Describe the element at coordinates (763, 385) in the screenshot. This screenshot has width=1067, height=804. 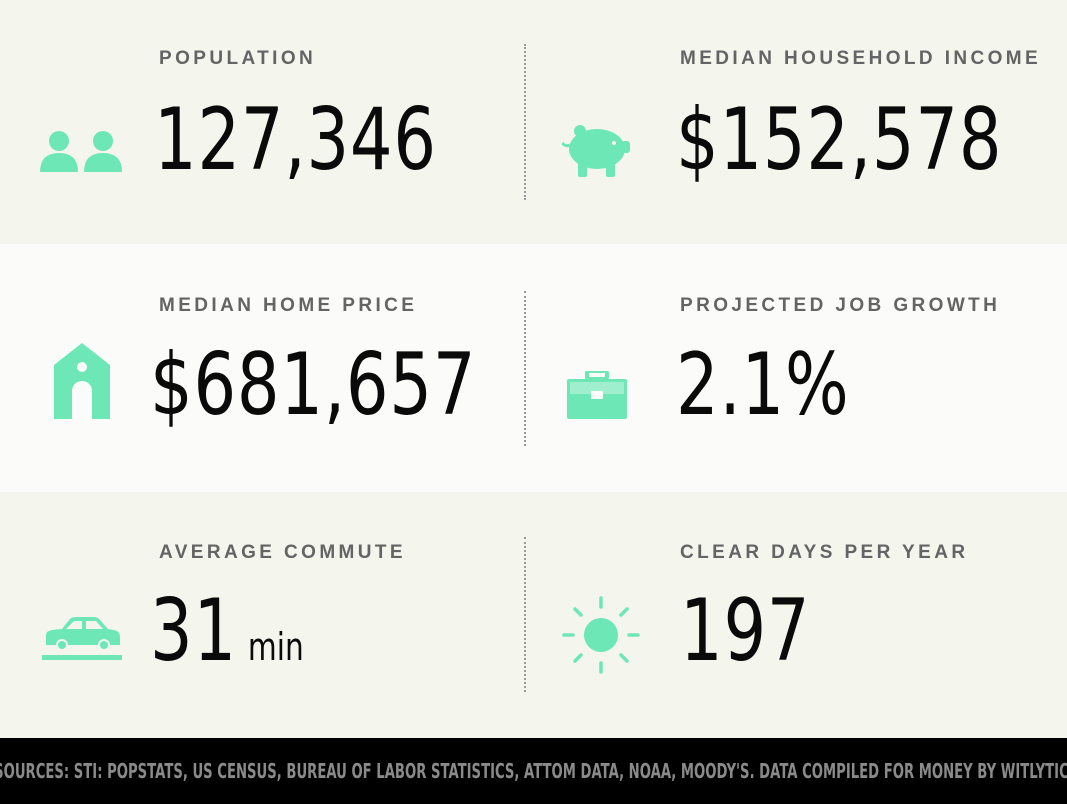
I see `job-growth-value: 2.1%` at that location.